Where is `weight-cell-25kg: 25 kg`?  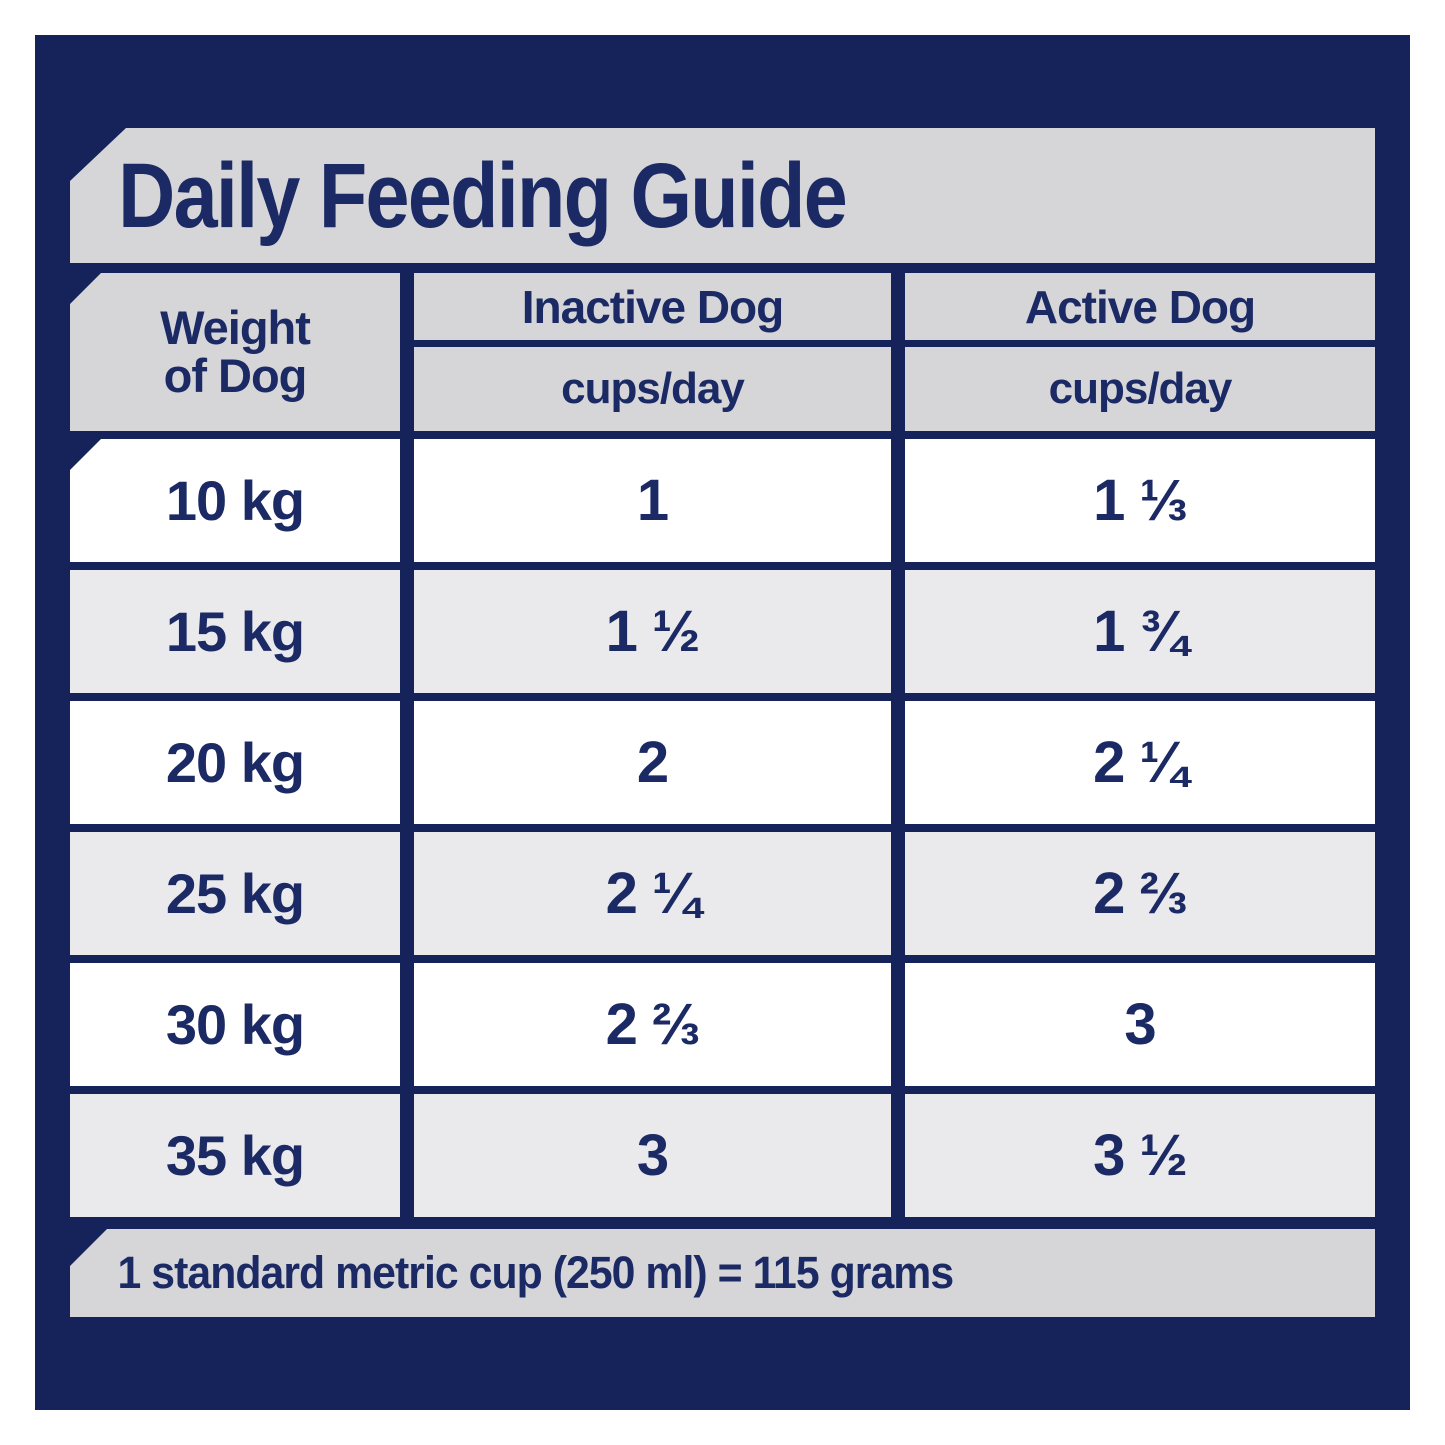
weight-cell-25kg: 25 kg is located at coordinates (235, 893).